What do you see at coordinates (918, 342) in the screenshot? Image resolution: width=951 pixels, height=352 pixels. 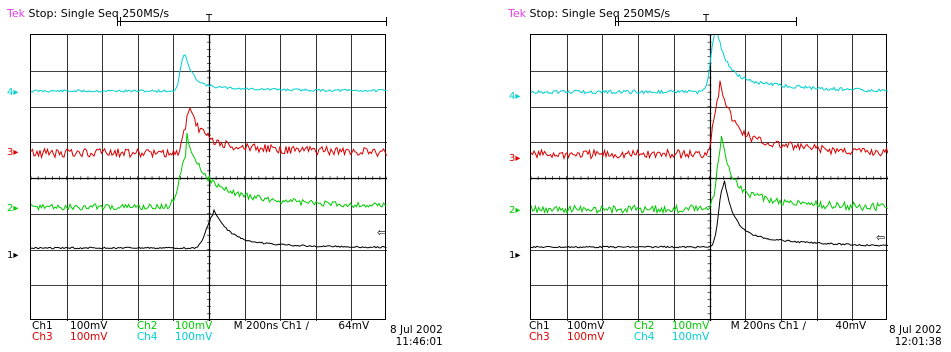 I see `time-label: 12:01:38` at bounding box center [918, 342].